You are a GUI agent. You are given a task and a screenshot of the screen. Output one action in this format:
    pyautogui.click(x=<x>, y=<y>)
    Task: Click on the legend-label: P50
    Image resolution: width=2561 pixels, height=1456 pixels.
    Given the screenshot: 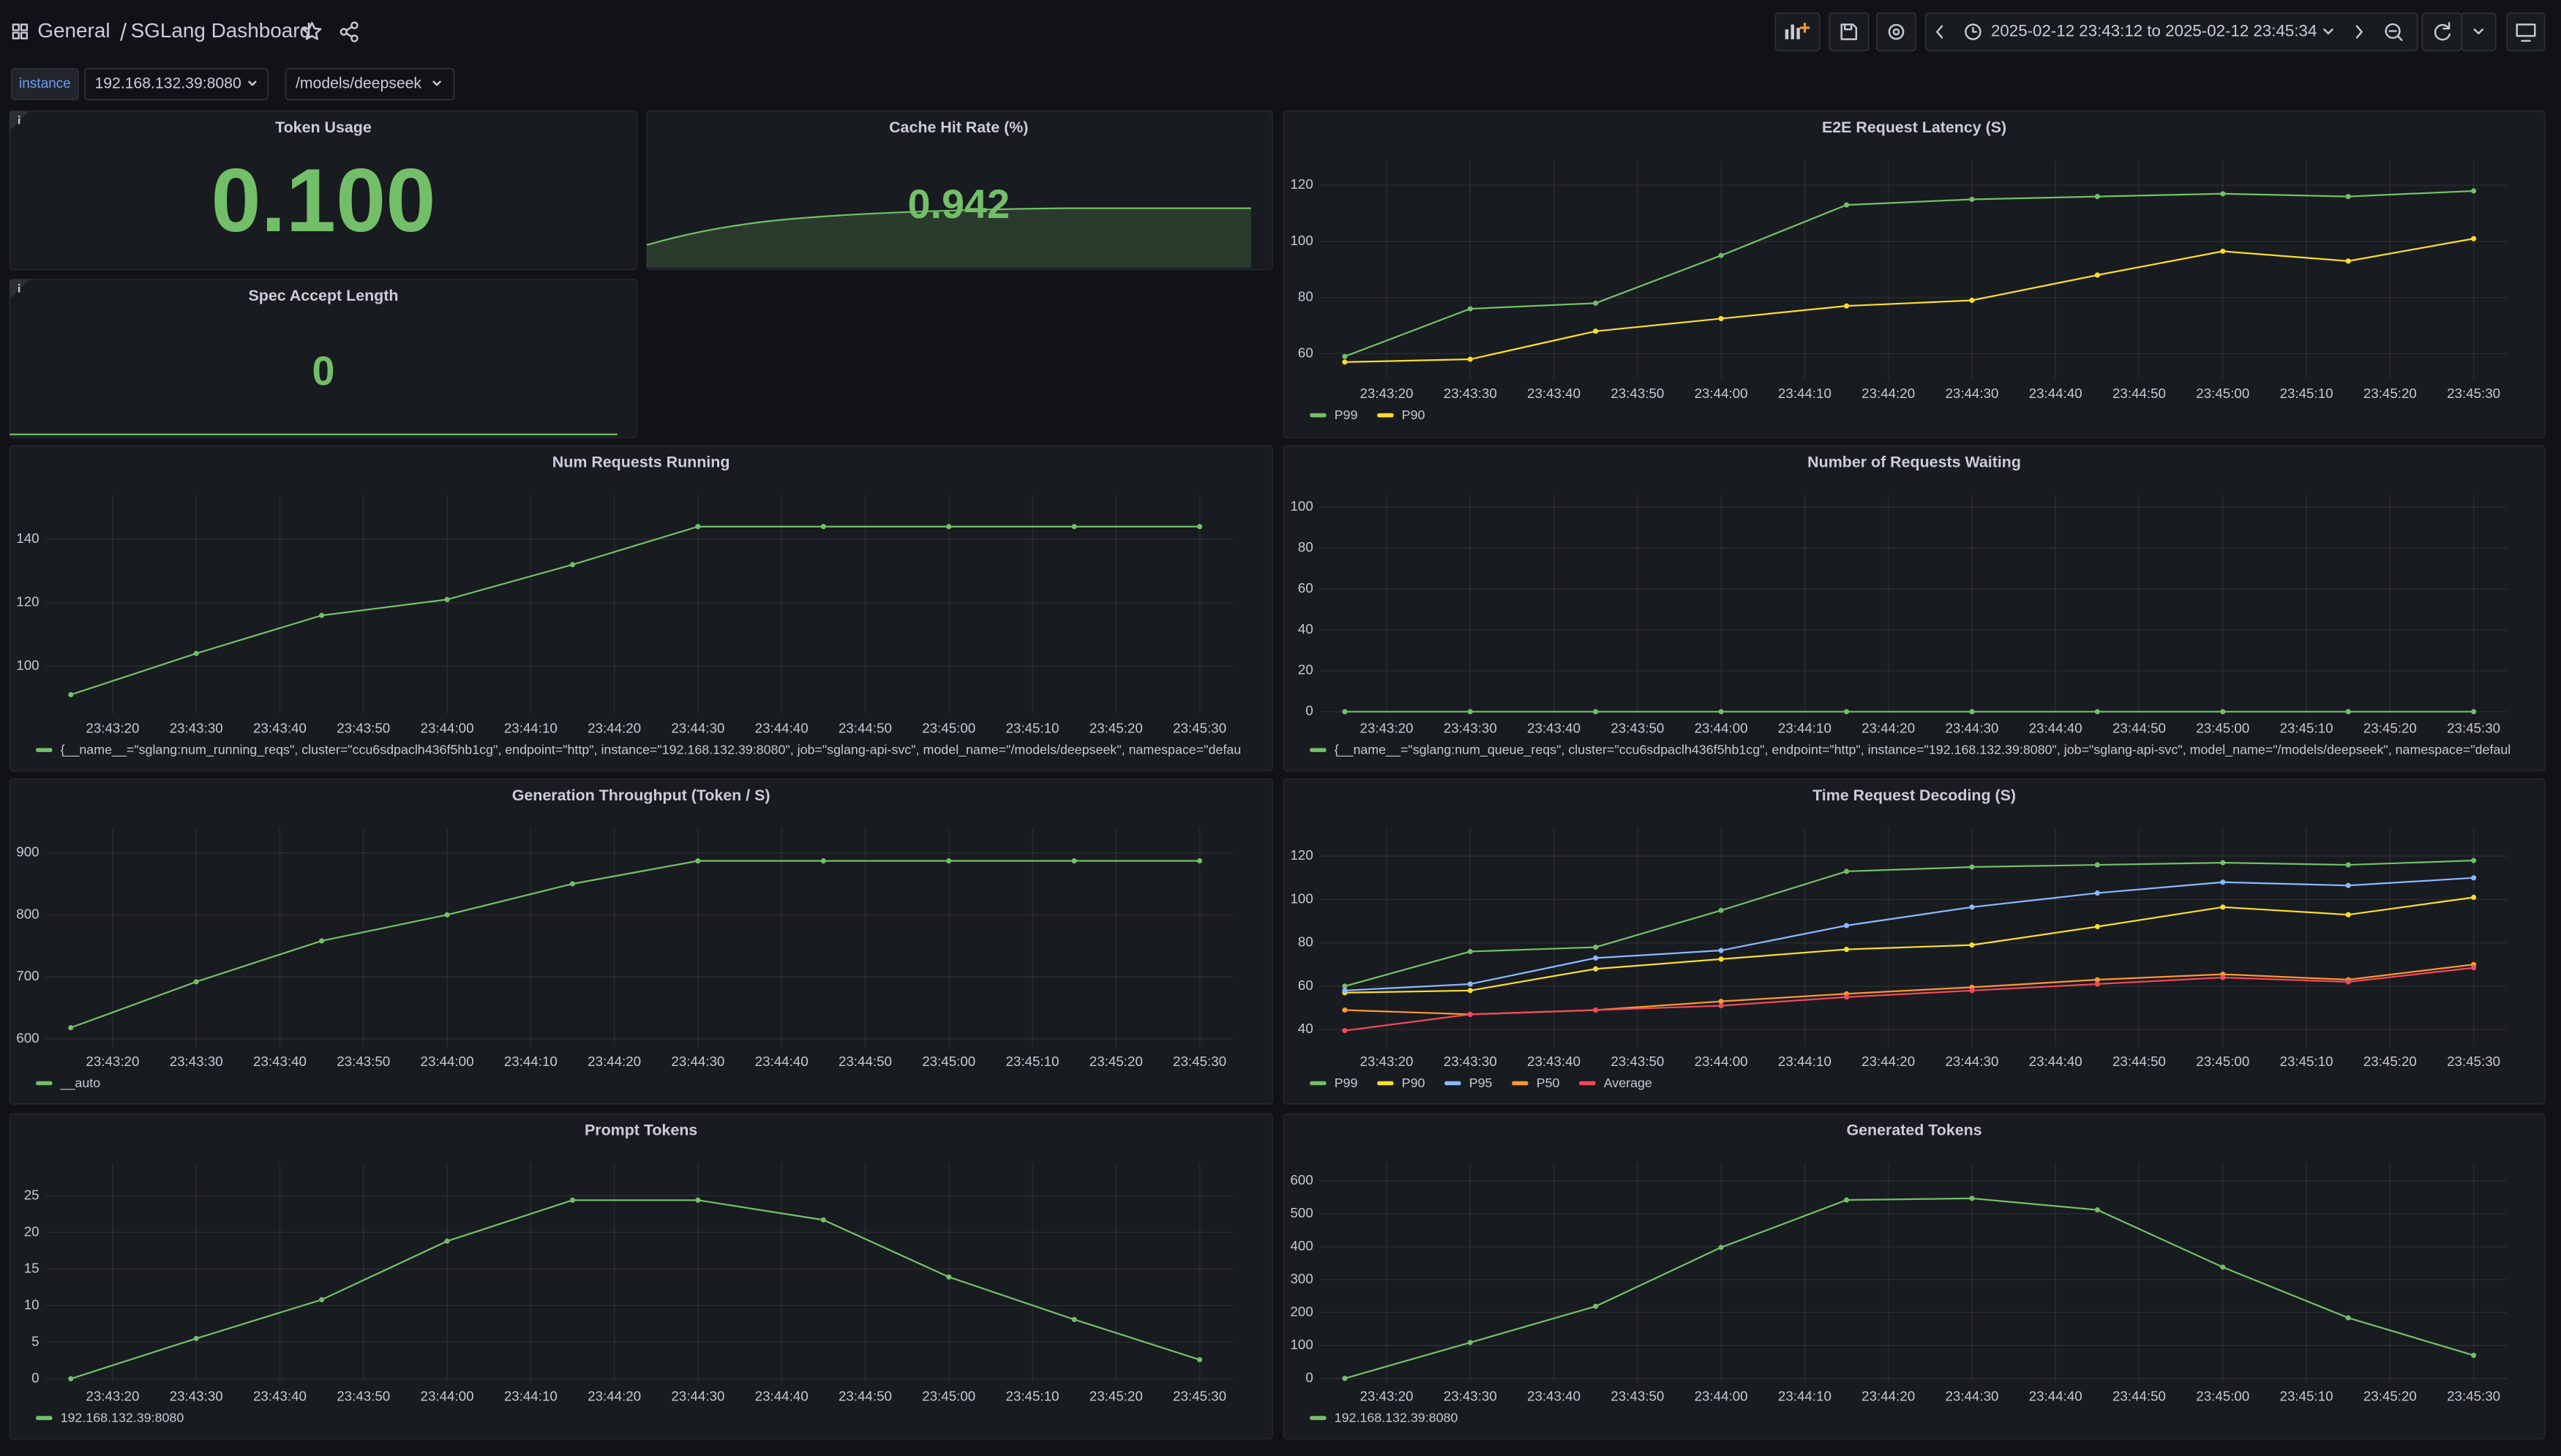 What is the action you would take?
    pyautogui.click(x=1548, y=1083)
    